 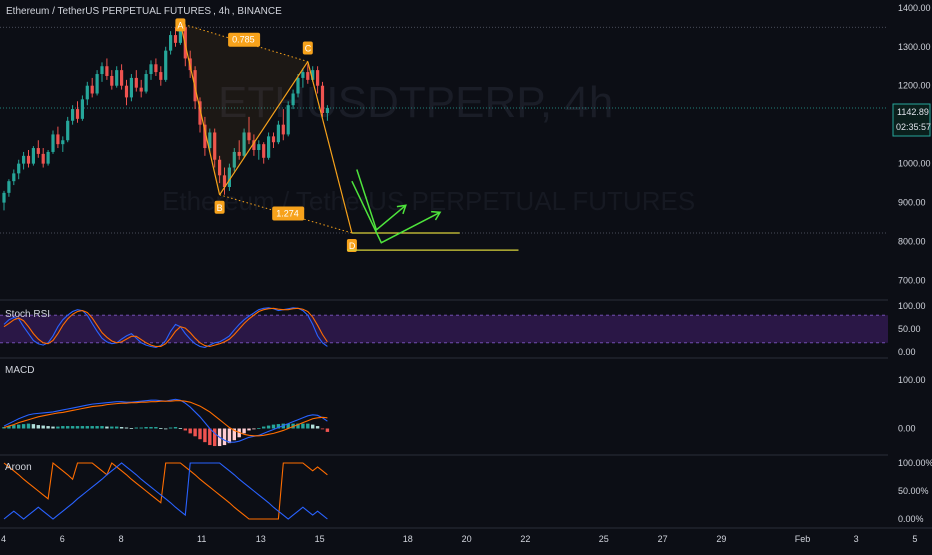 What do you see at coordinates (444, 327) in the screenshot?
I see `stoch-rsi-pane` at bounding box center [444, 327].